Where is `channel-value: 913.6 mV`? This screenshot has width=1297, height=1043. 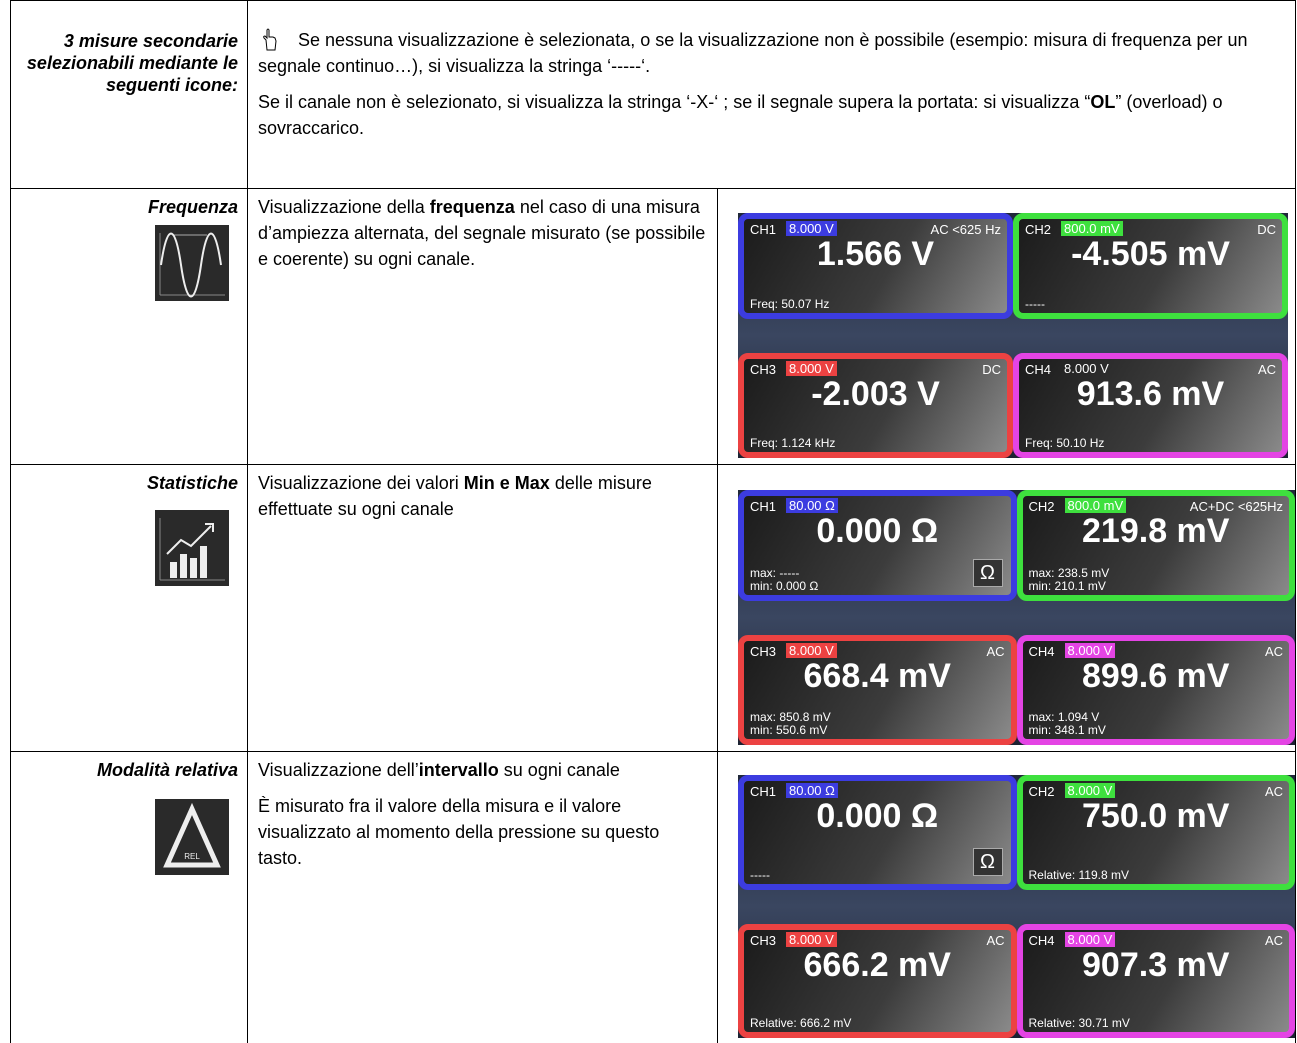
channel-value: 913.6 mV is located at coordinates (1150, 393).